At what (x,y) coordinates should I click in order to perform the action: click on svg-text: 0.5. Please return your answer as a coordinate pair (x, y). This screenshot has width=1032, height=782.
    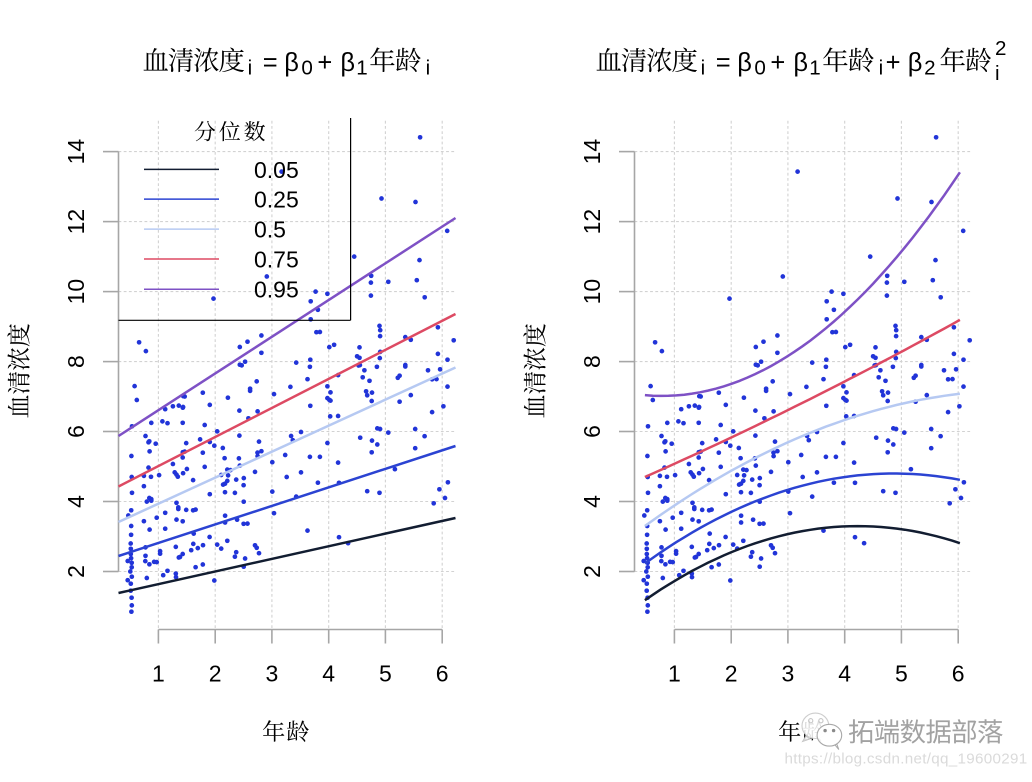
    Looking at the image, I should click on (270, 230).